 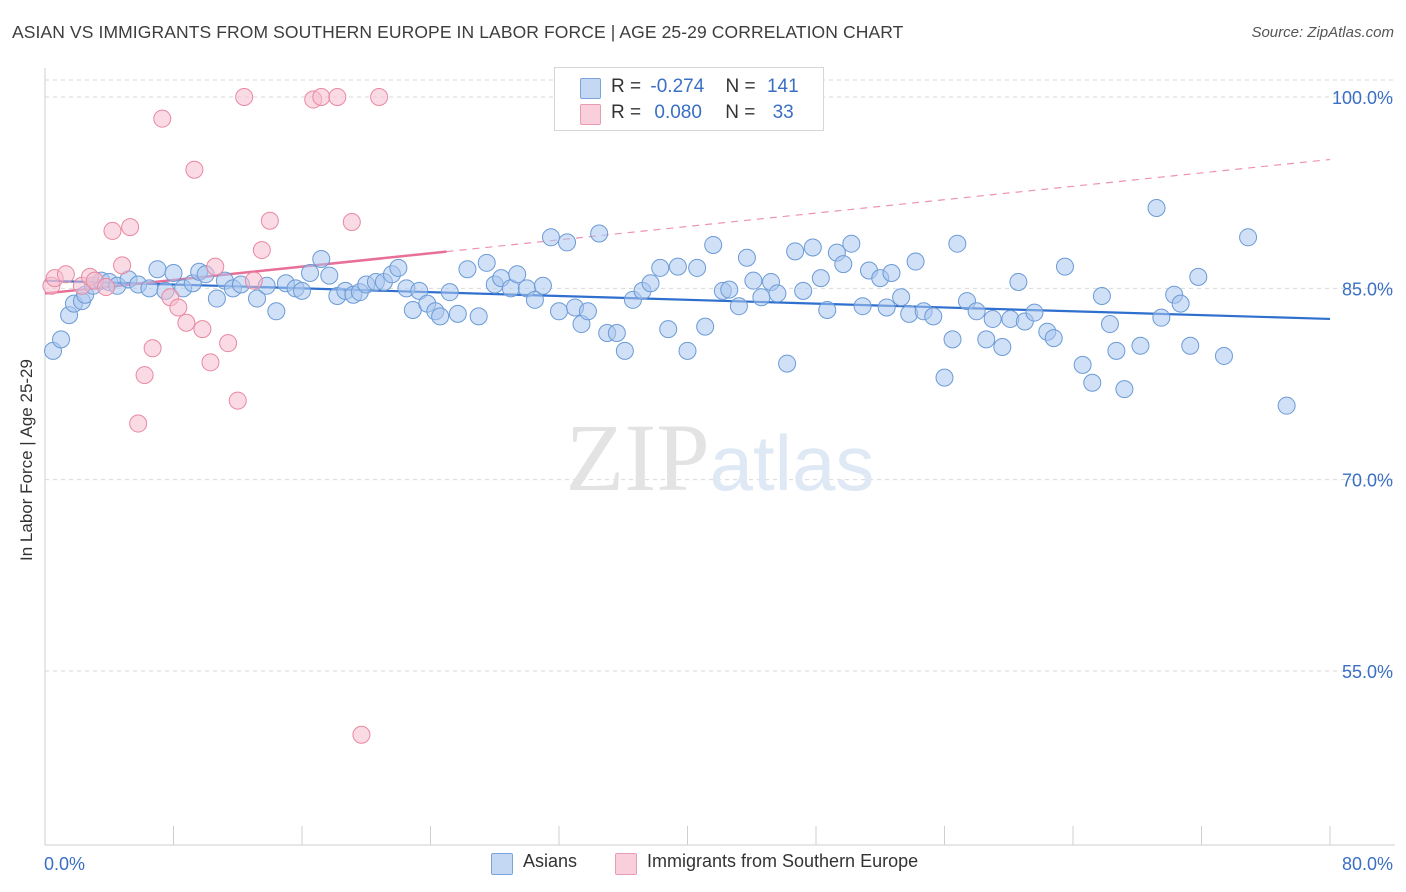 I want to click on watermark-text: ZIPatlas, so click(x=720, y=457).